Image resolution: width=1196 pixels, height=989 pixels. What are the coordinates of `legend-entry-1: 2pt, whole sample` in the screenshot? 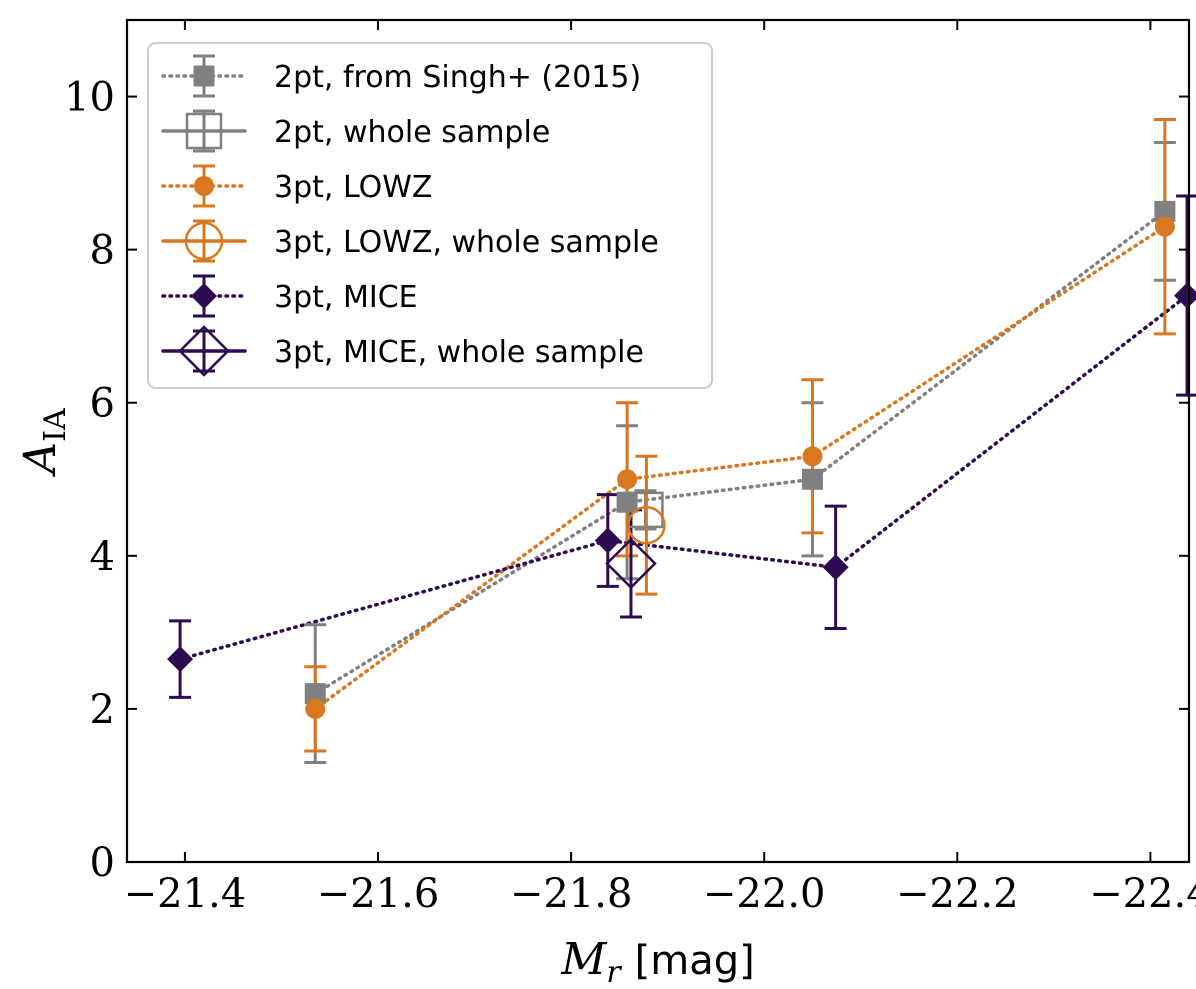 It's located at (355, 131).